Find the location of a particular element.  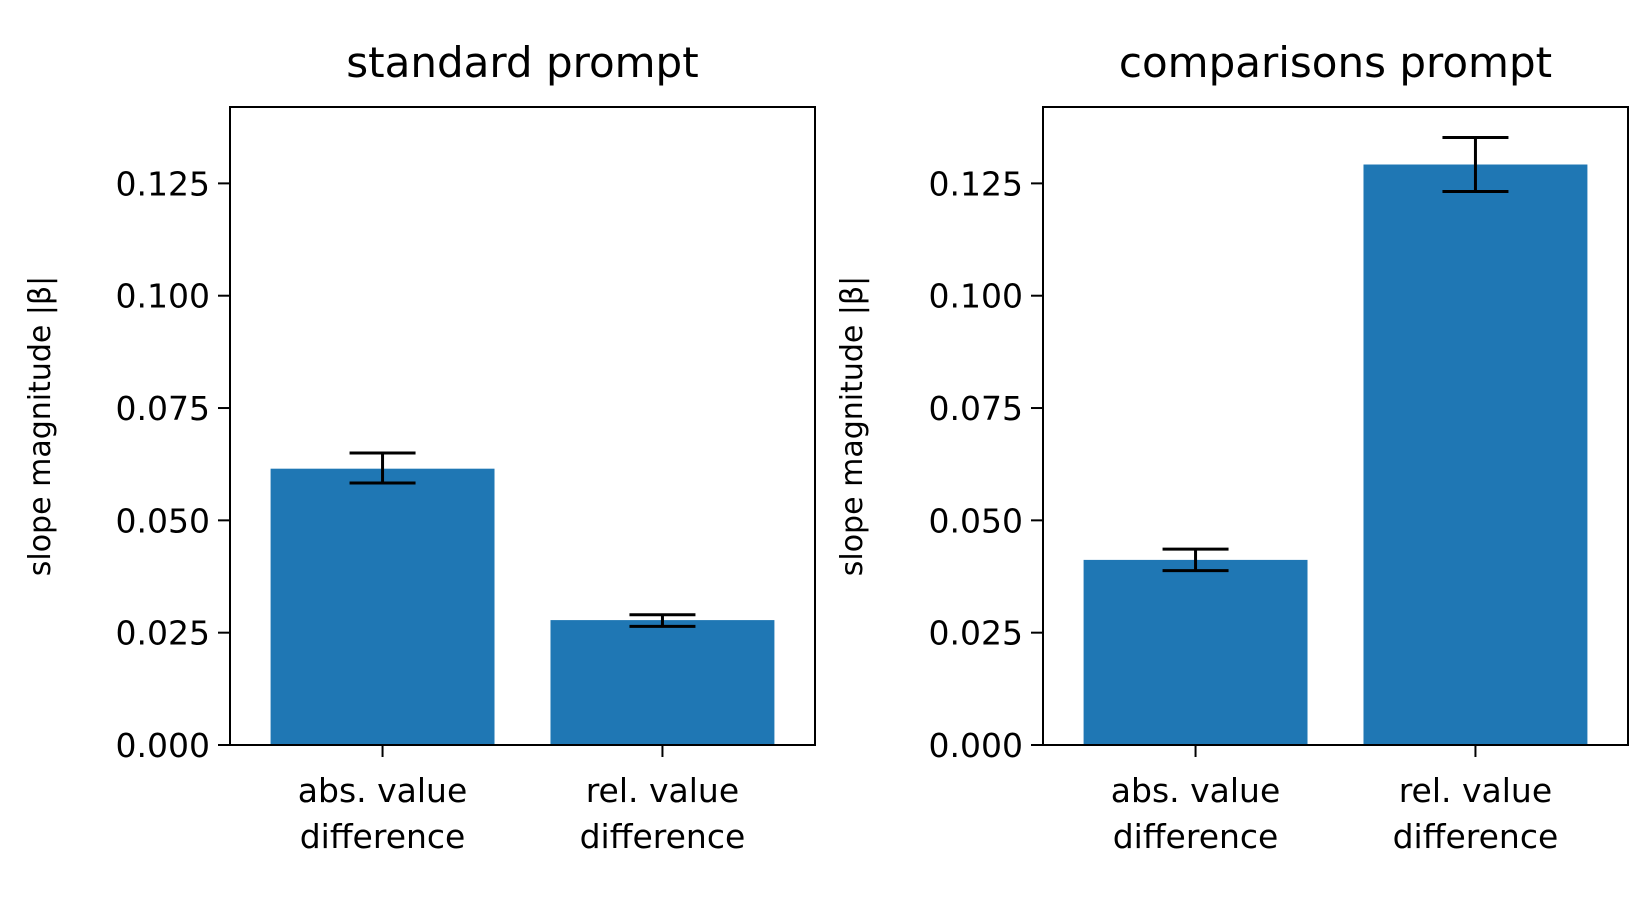

chart-title: standard prompt is located at coordinates (522, 62).